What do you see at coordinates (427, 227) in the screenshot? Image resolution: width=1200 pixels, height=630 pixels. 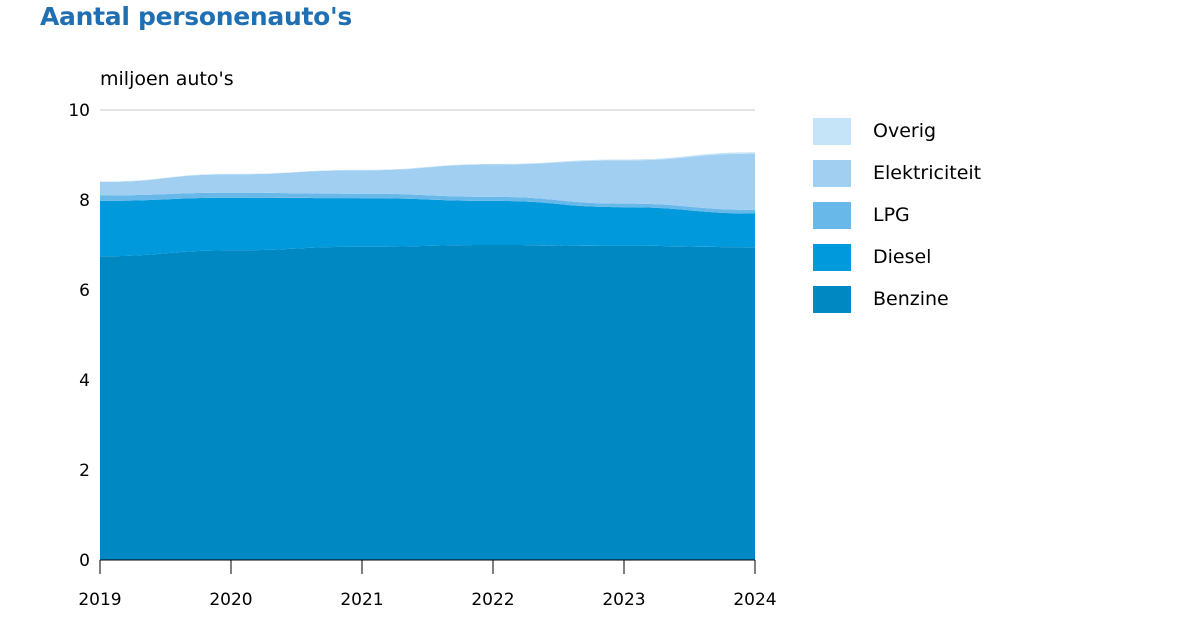 I see `area-diesel` at bounding box center [427, 227].